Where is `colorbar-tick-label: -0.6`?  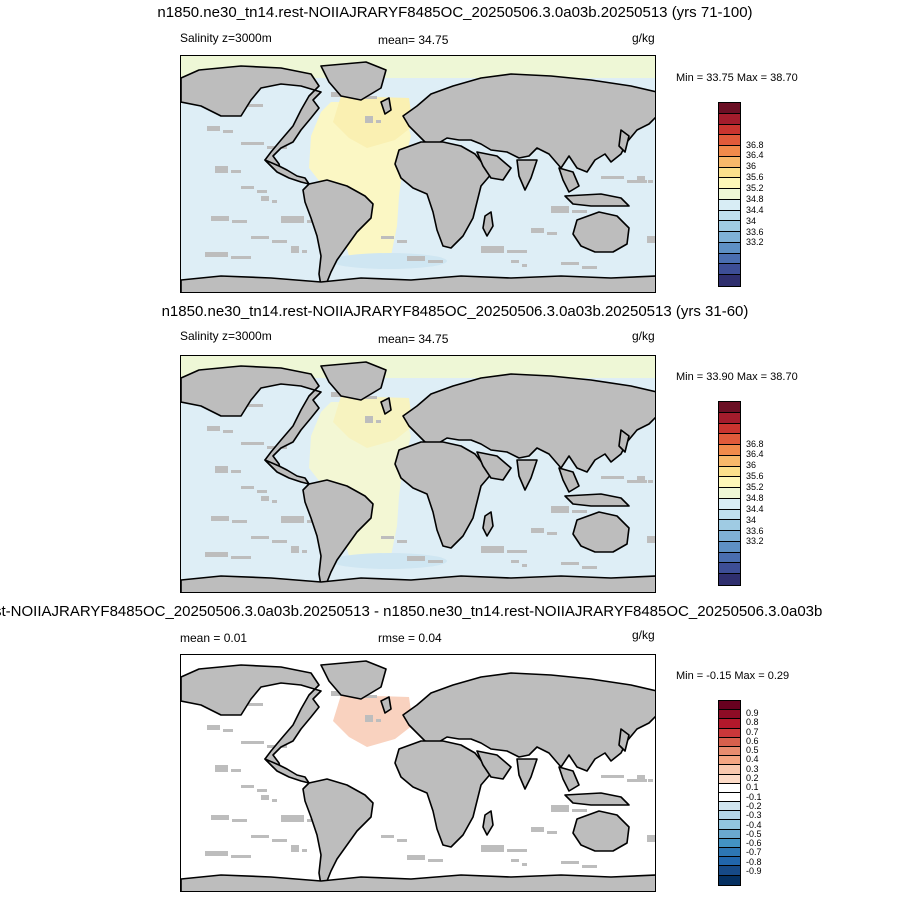 colorbar-tick-label: -0.6 is located at coordinates (754, 843).